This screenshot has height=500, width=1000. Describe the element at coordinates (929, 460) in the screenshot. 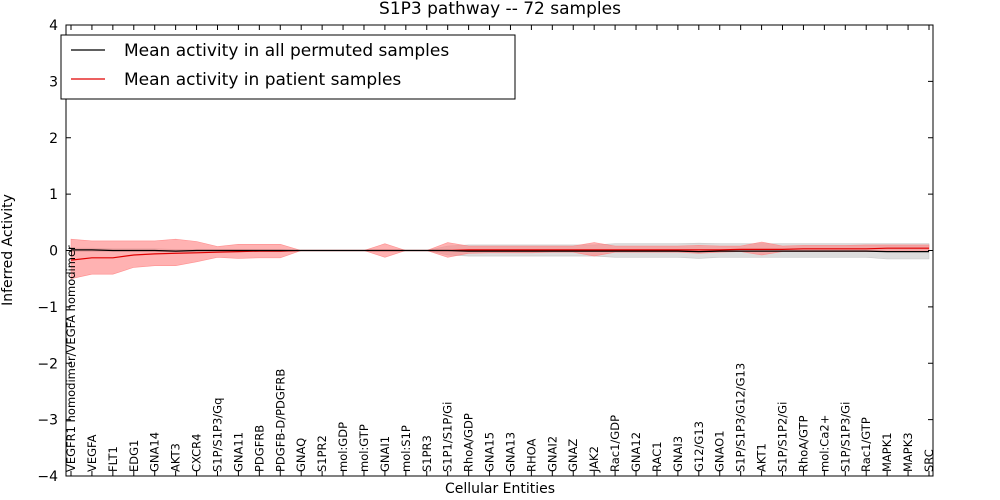

I see `x-tick-label: SRC` at that location.